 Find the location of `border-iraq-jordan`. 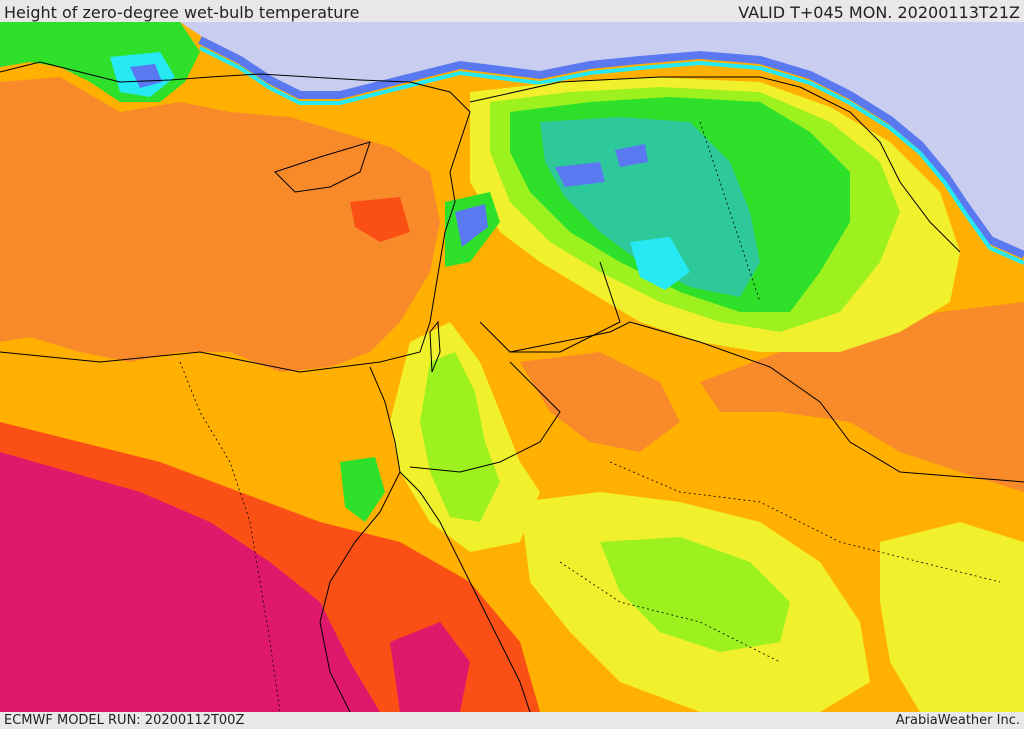

border-iraq-jordan is located at coordinates (766, 402).